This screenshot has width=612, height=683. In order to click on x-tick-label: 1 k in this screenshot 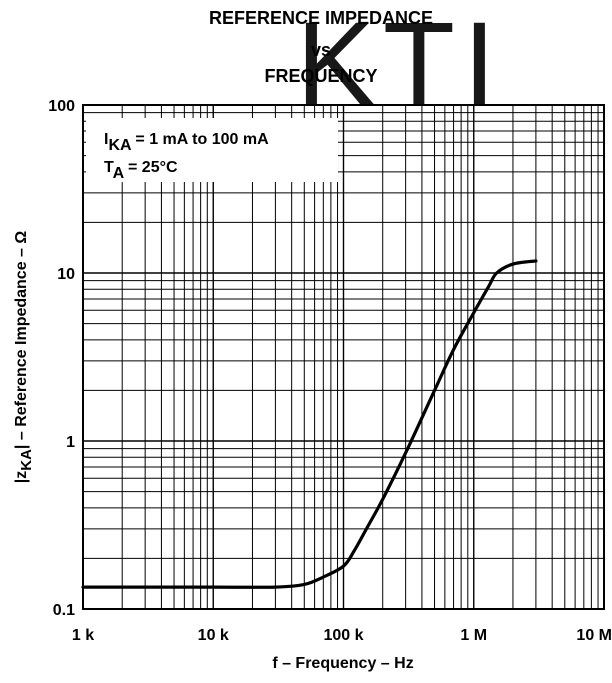, I will do `click(83, 635)`.